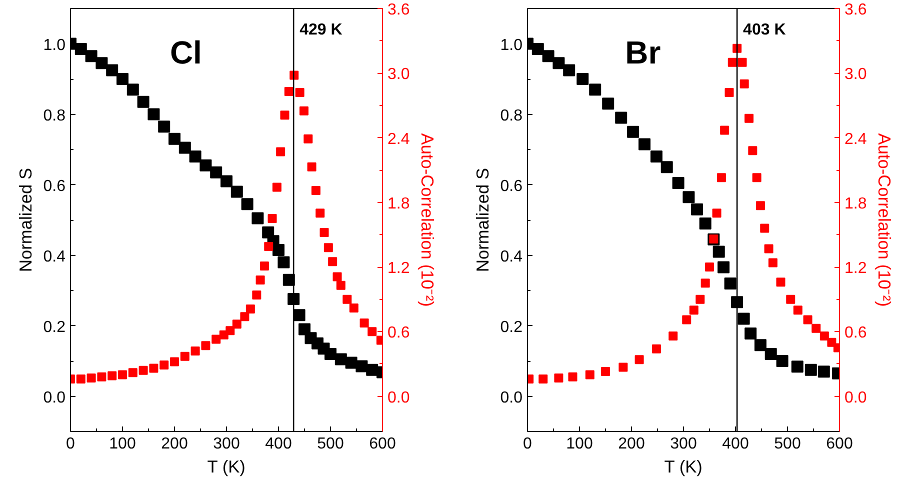  What do you see at coordinates (399, 75) in the screenshot?
I see `y2-tick-label: 3.0` at bounding box center [399, 75].